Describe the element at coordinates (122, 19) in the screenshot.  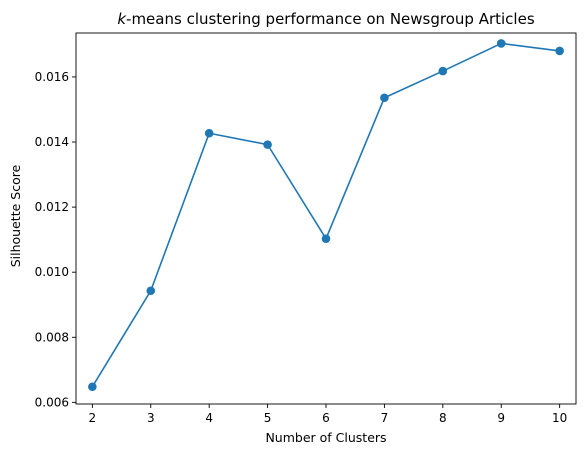
I see `chart-title-prefix: k` at that location.